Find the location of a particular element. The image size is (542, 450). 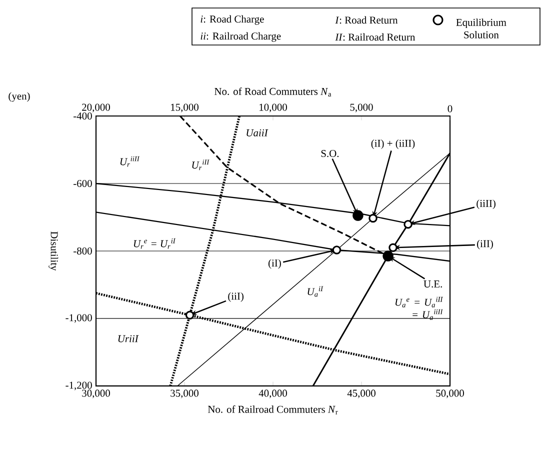

text: UriiI is located at coordinates (128, 338).